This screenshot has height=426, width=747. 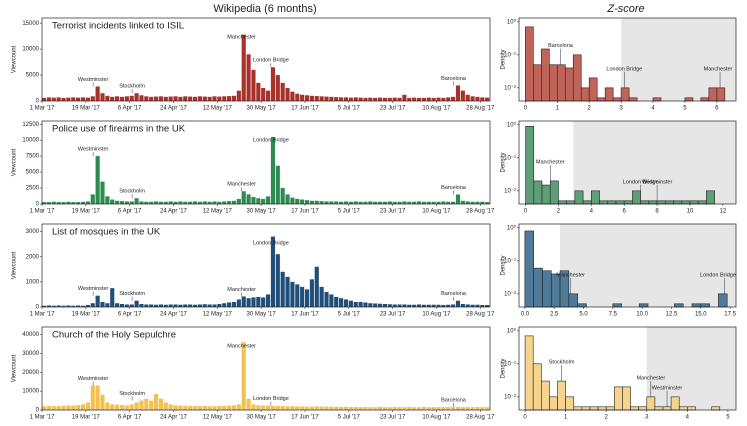 I want to click on shaded-region, so click(x=654, y=162).